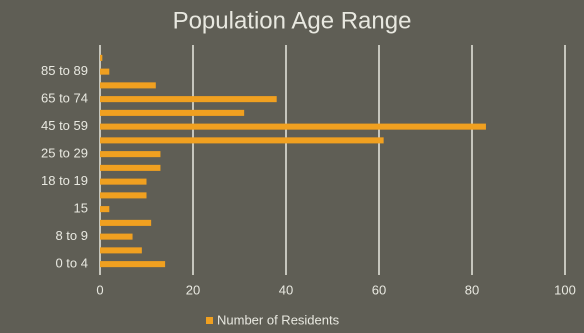 Image resolution: width=584 pixels, height=333 pixels. Describe the element at coordinates (193, 289) in the screenshot. I see `x-tick-label: 20` at that location.